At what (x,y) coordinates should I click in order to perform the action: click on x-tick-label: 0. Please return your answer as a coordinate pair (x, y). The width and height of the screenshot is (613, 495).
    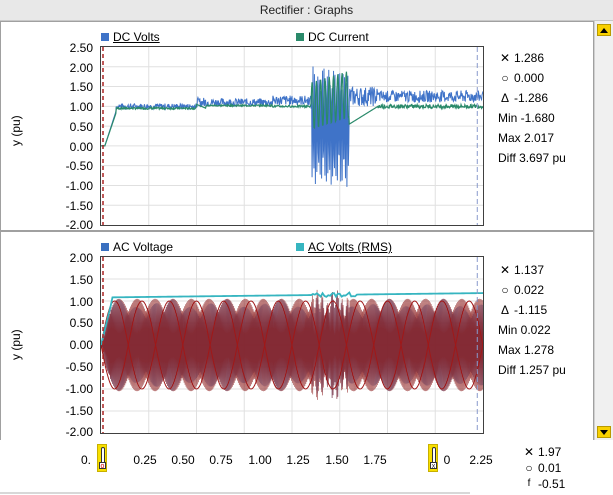
    Looking at the image, I should click on (447, 460).